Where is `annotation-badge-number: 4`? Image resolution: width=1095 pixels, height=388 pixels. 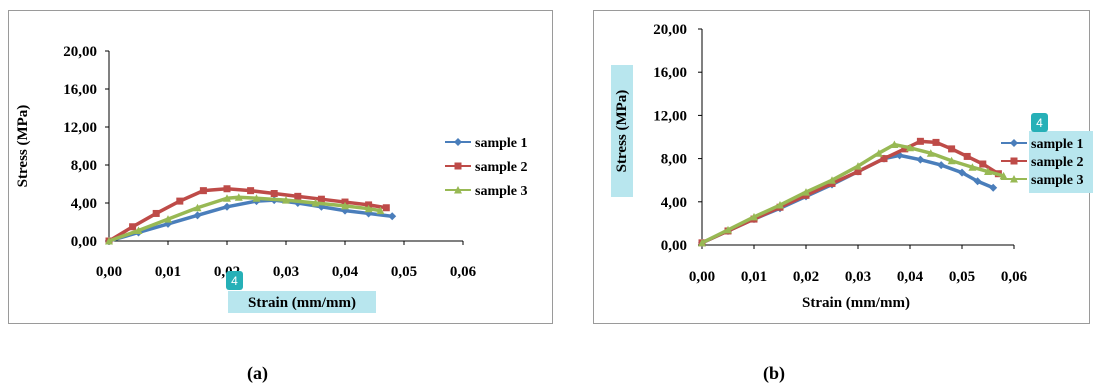
annotation-badge-number: 4 is located at coordinates (234, 281).